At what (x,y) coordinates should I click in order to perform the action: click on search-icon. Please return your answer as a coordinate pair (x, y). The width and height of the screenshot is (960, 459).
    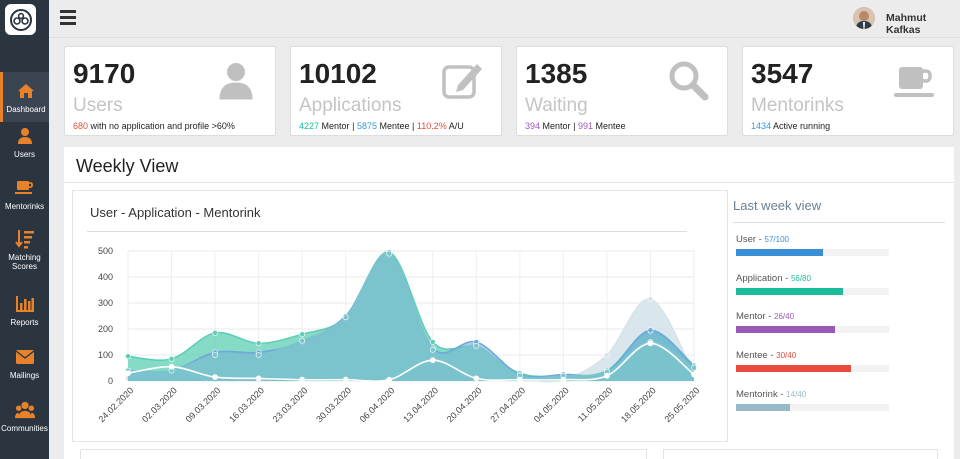
    Looking at the image, I should click on (689, 81).